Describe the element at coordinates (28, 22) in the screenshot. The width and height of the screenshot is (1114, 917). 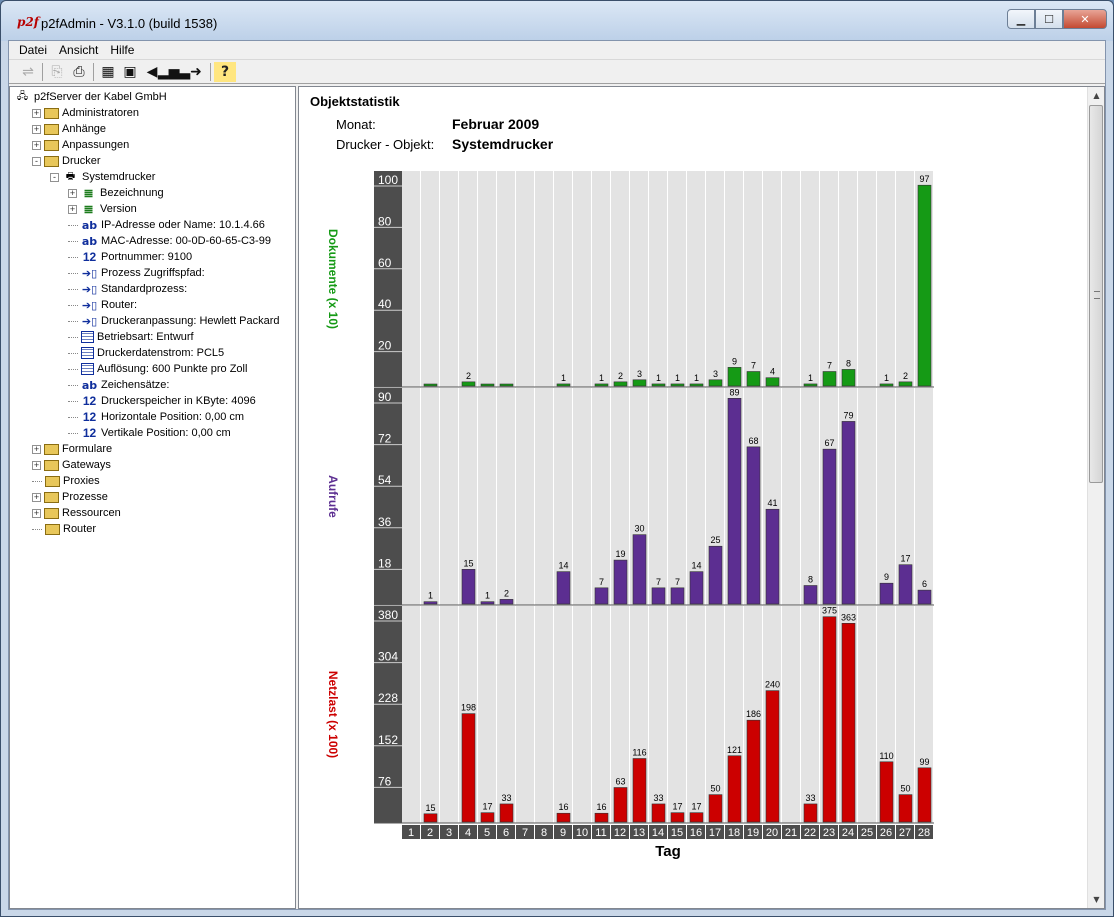
I see `app-logo-icon: p2f` at that location.